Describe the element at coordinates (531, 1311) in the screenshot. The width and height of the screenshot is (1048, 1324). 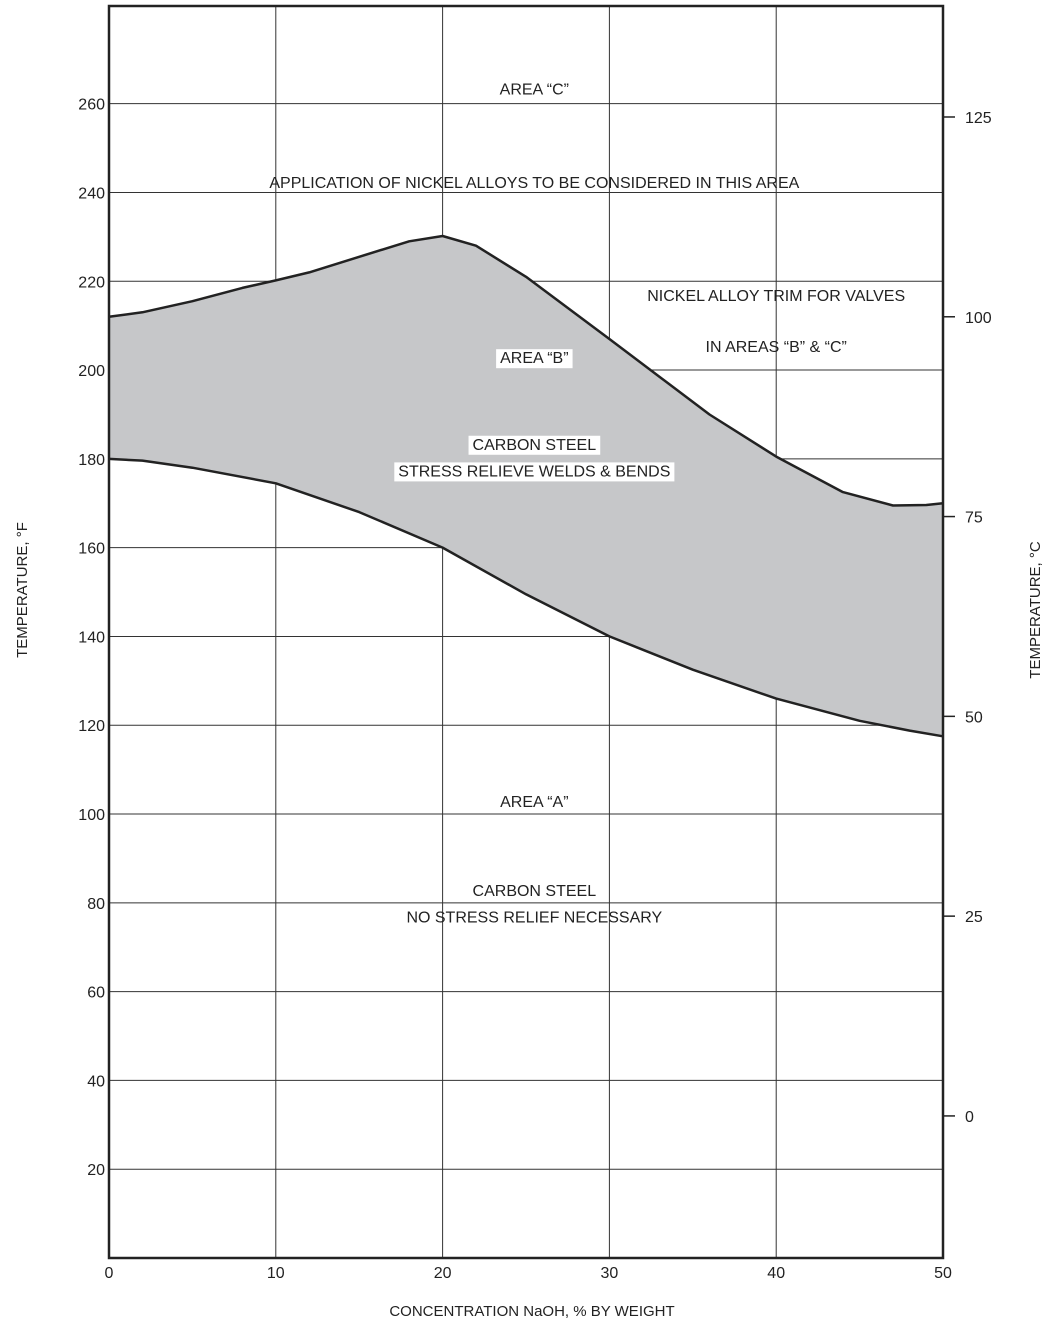
I see `x-axis-title: CONCENTRATION NaOH, % BY WEIGHT` at that location.